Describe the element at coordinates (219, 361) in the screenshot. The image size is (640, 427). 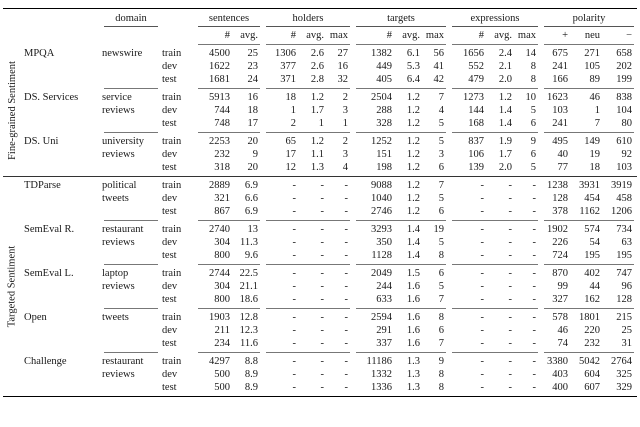
I see `value-cell: 4297` at that location.